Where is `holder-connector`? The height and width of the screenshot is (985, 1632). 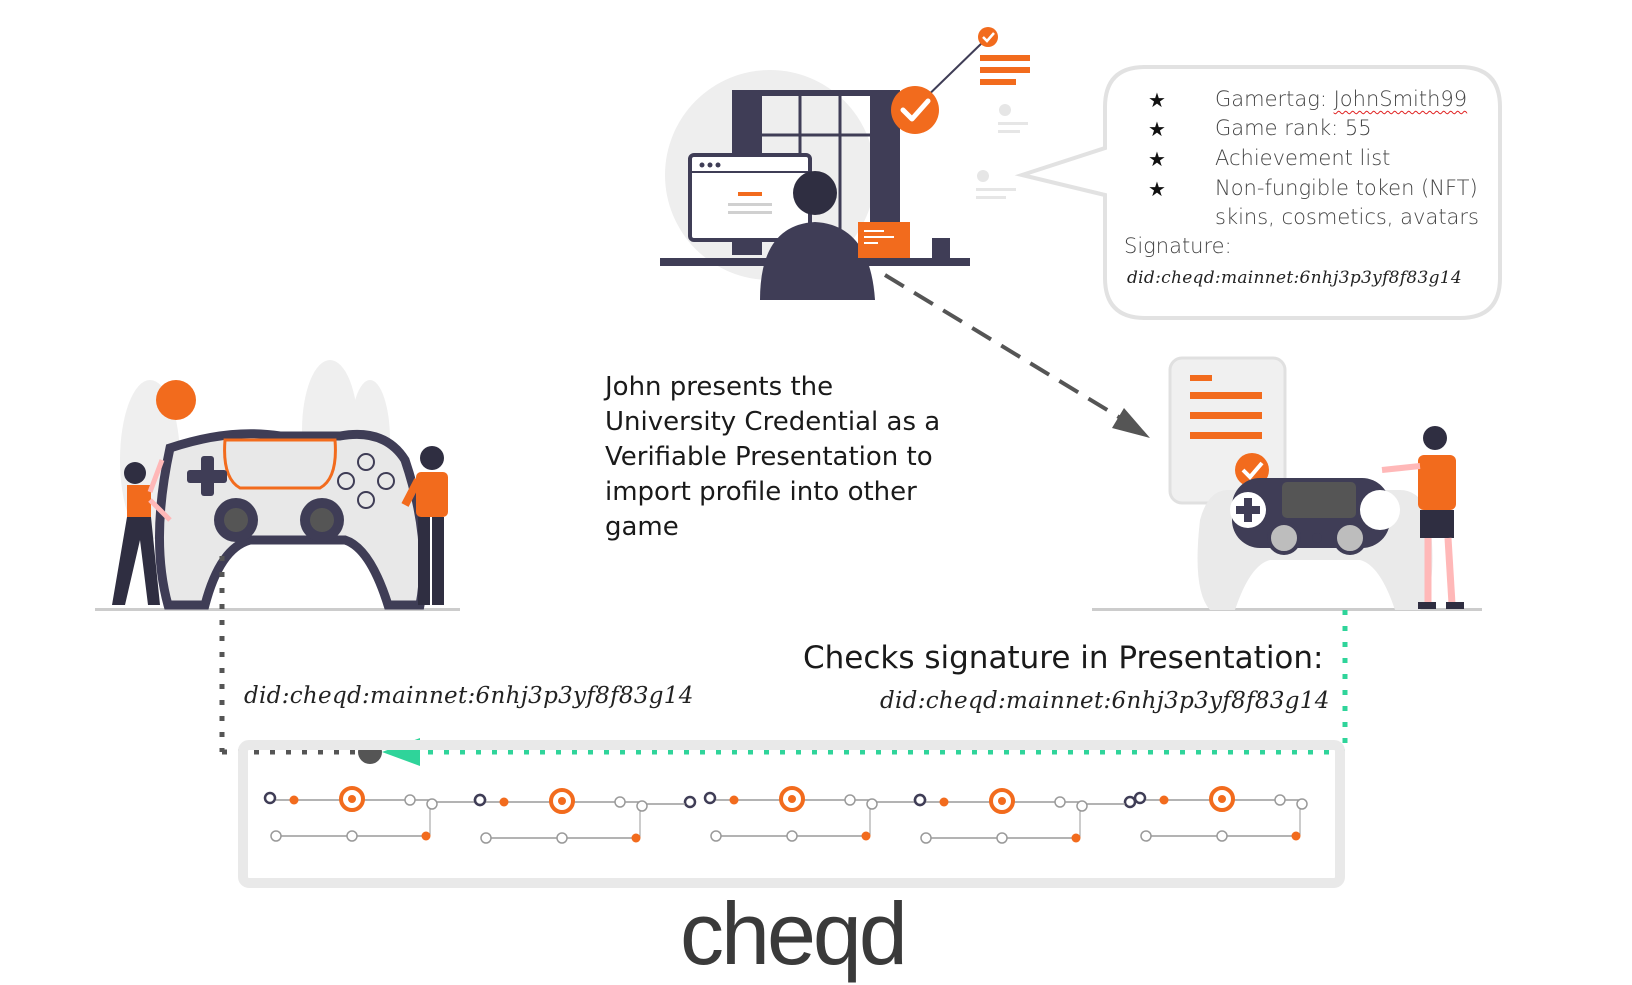 holder-connector is located at coordinates (300, 660).